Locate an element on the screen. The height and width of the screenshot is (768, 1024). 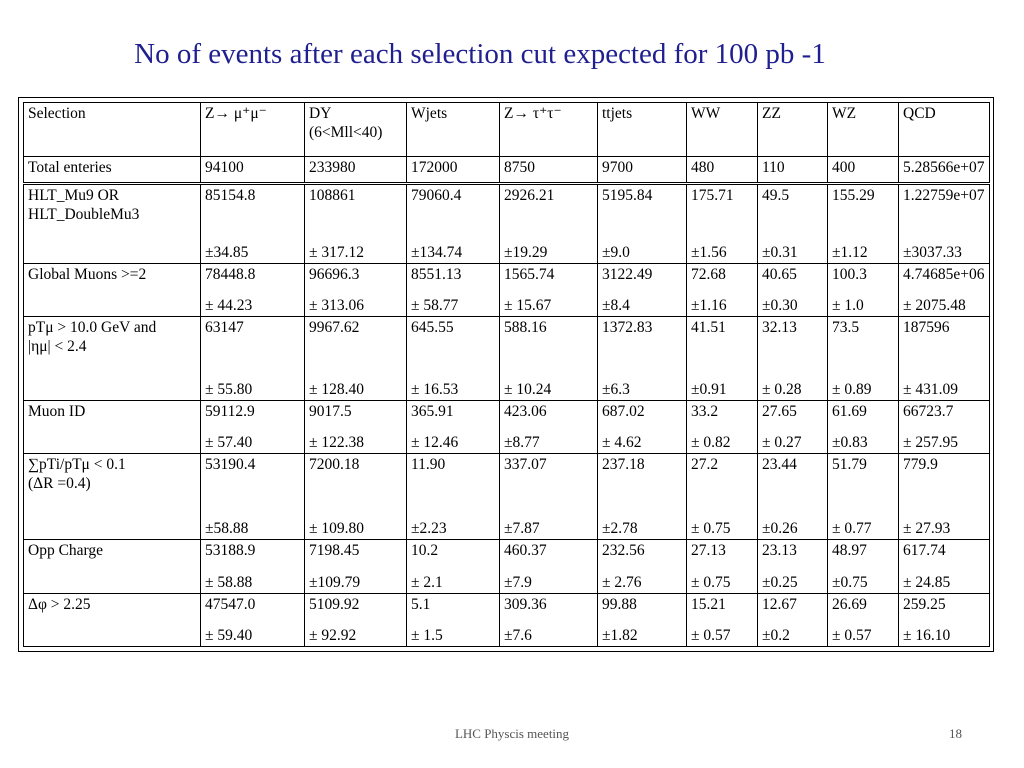
event-count: 9967.62 is located at coordinates (334, 328).